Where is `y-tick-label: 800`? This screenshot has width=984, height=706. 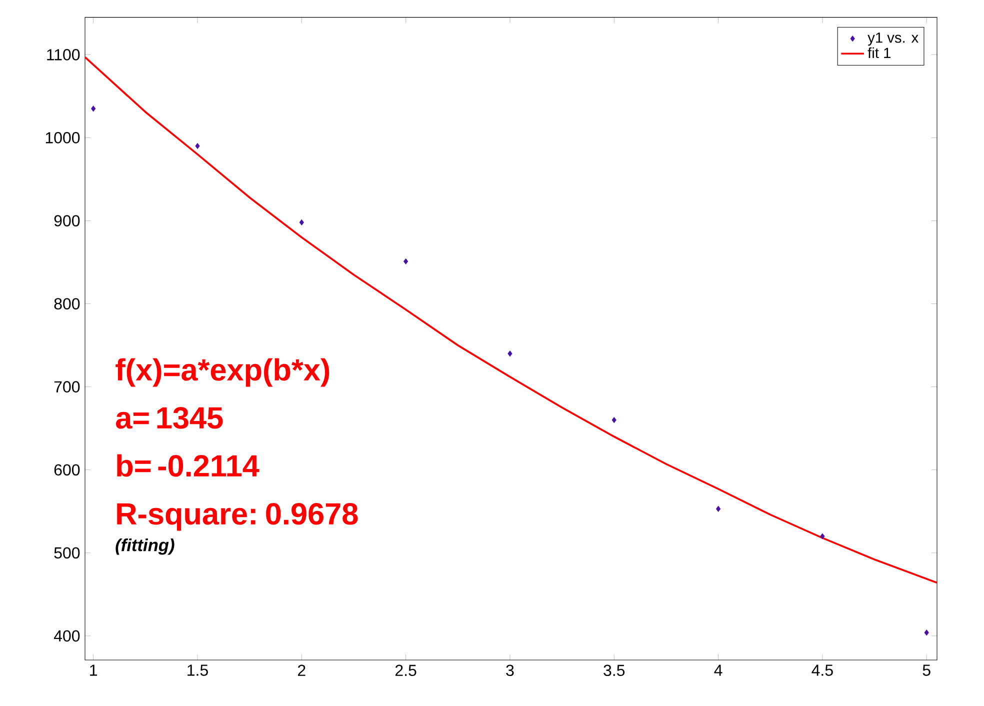
y-tick-label: 800 is located at coordinates (67, 304).